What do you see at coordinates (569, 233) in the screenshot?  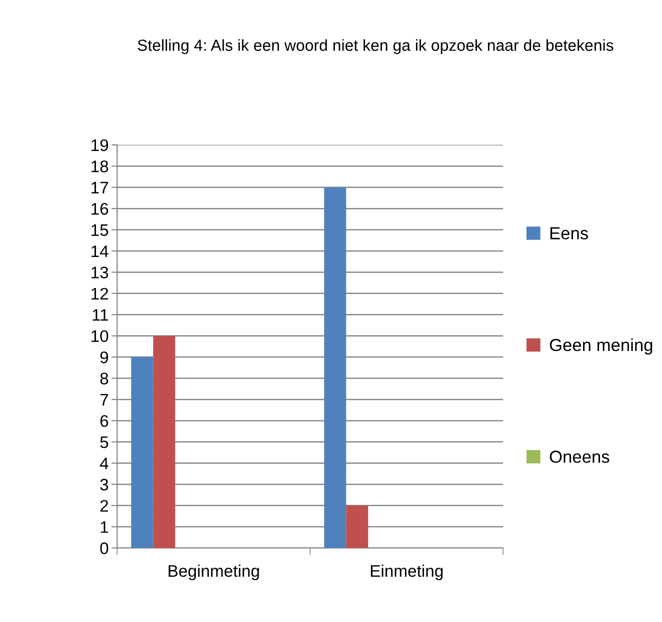 I see `legend-label: Eens` at bounding box center [569, 233].